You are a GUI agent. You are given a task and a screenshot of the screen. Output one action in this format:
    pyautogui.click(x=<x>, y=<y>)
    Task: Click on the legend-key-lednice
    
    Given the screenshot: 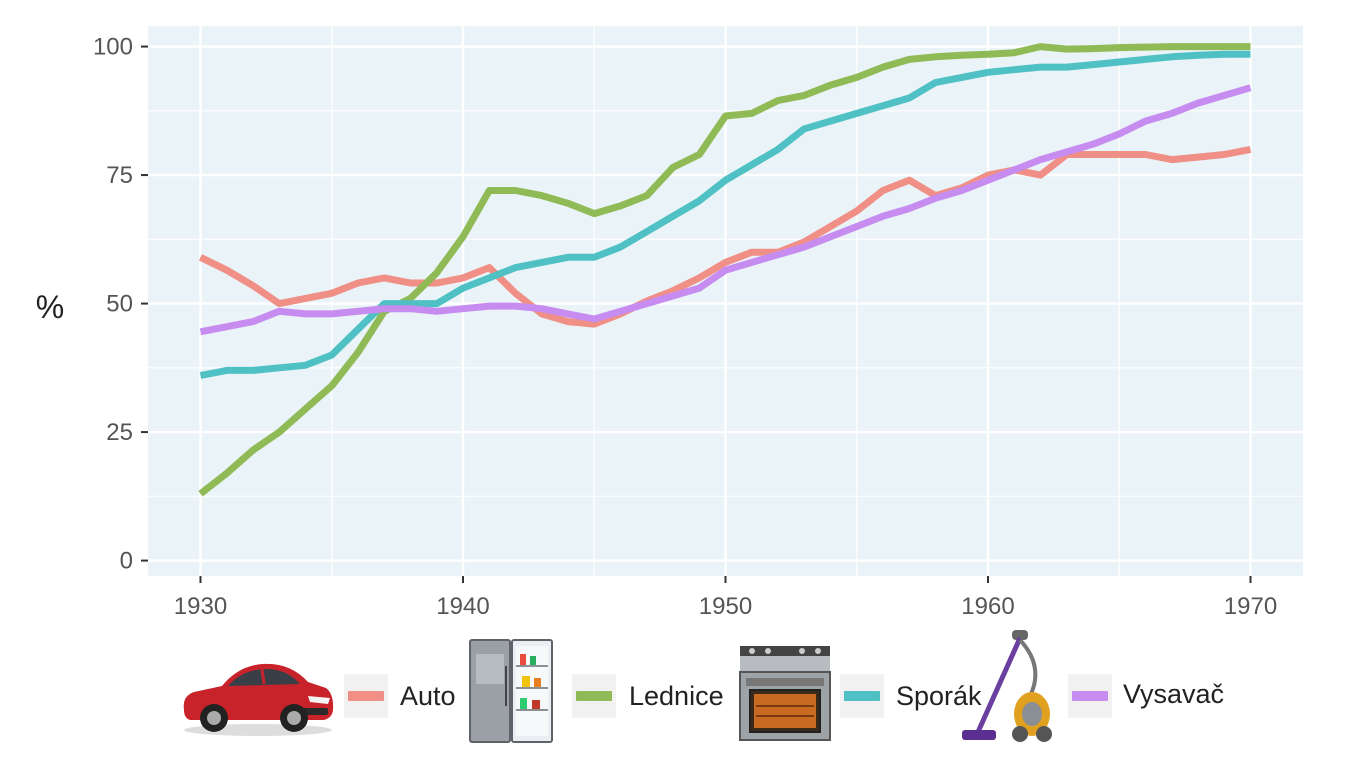 What is the action you would take?
    pyautogui.click(x=594, y=696)
    